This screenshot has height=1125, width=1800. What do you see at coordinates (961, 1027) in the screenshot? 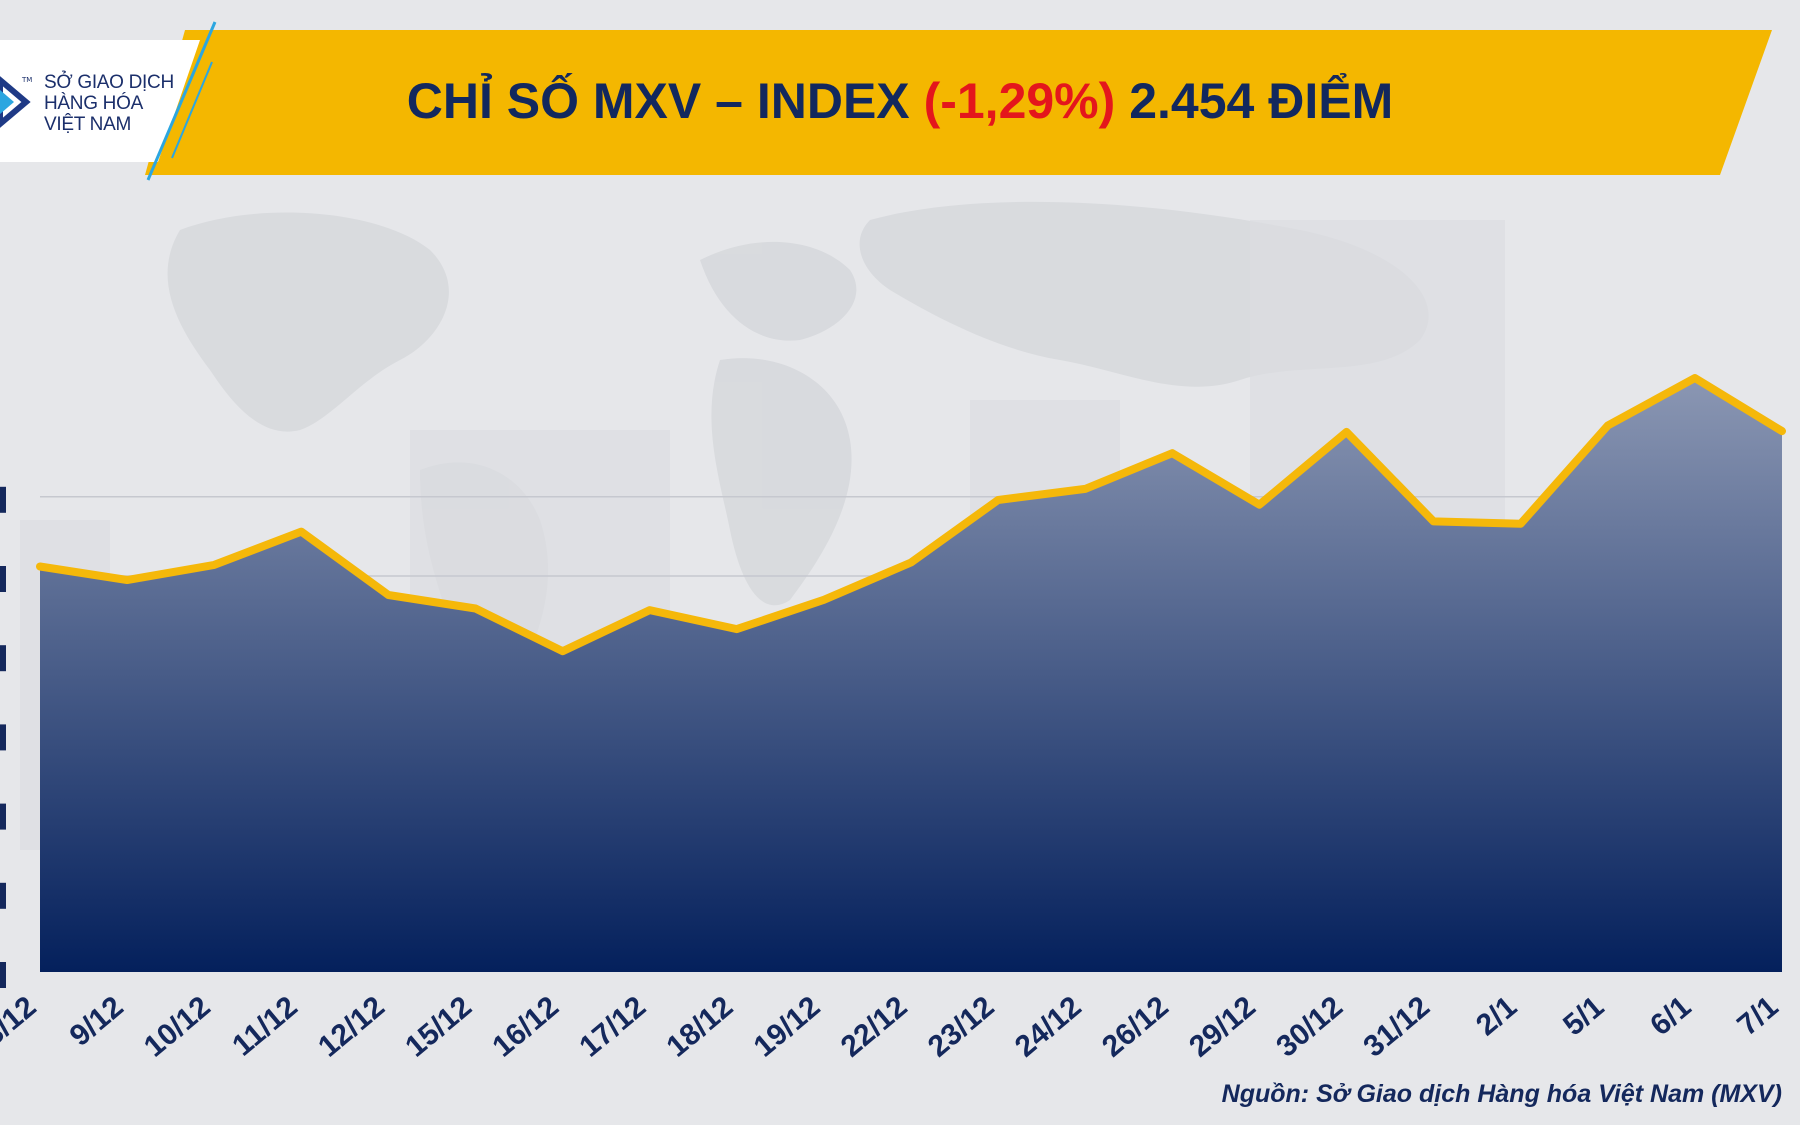
I see `x-tick-label: 23/12` at bounding box center [961, 1027].